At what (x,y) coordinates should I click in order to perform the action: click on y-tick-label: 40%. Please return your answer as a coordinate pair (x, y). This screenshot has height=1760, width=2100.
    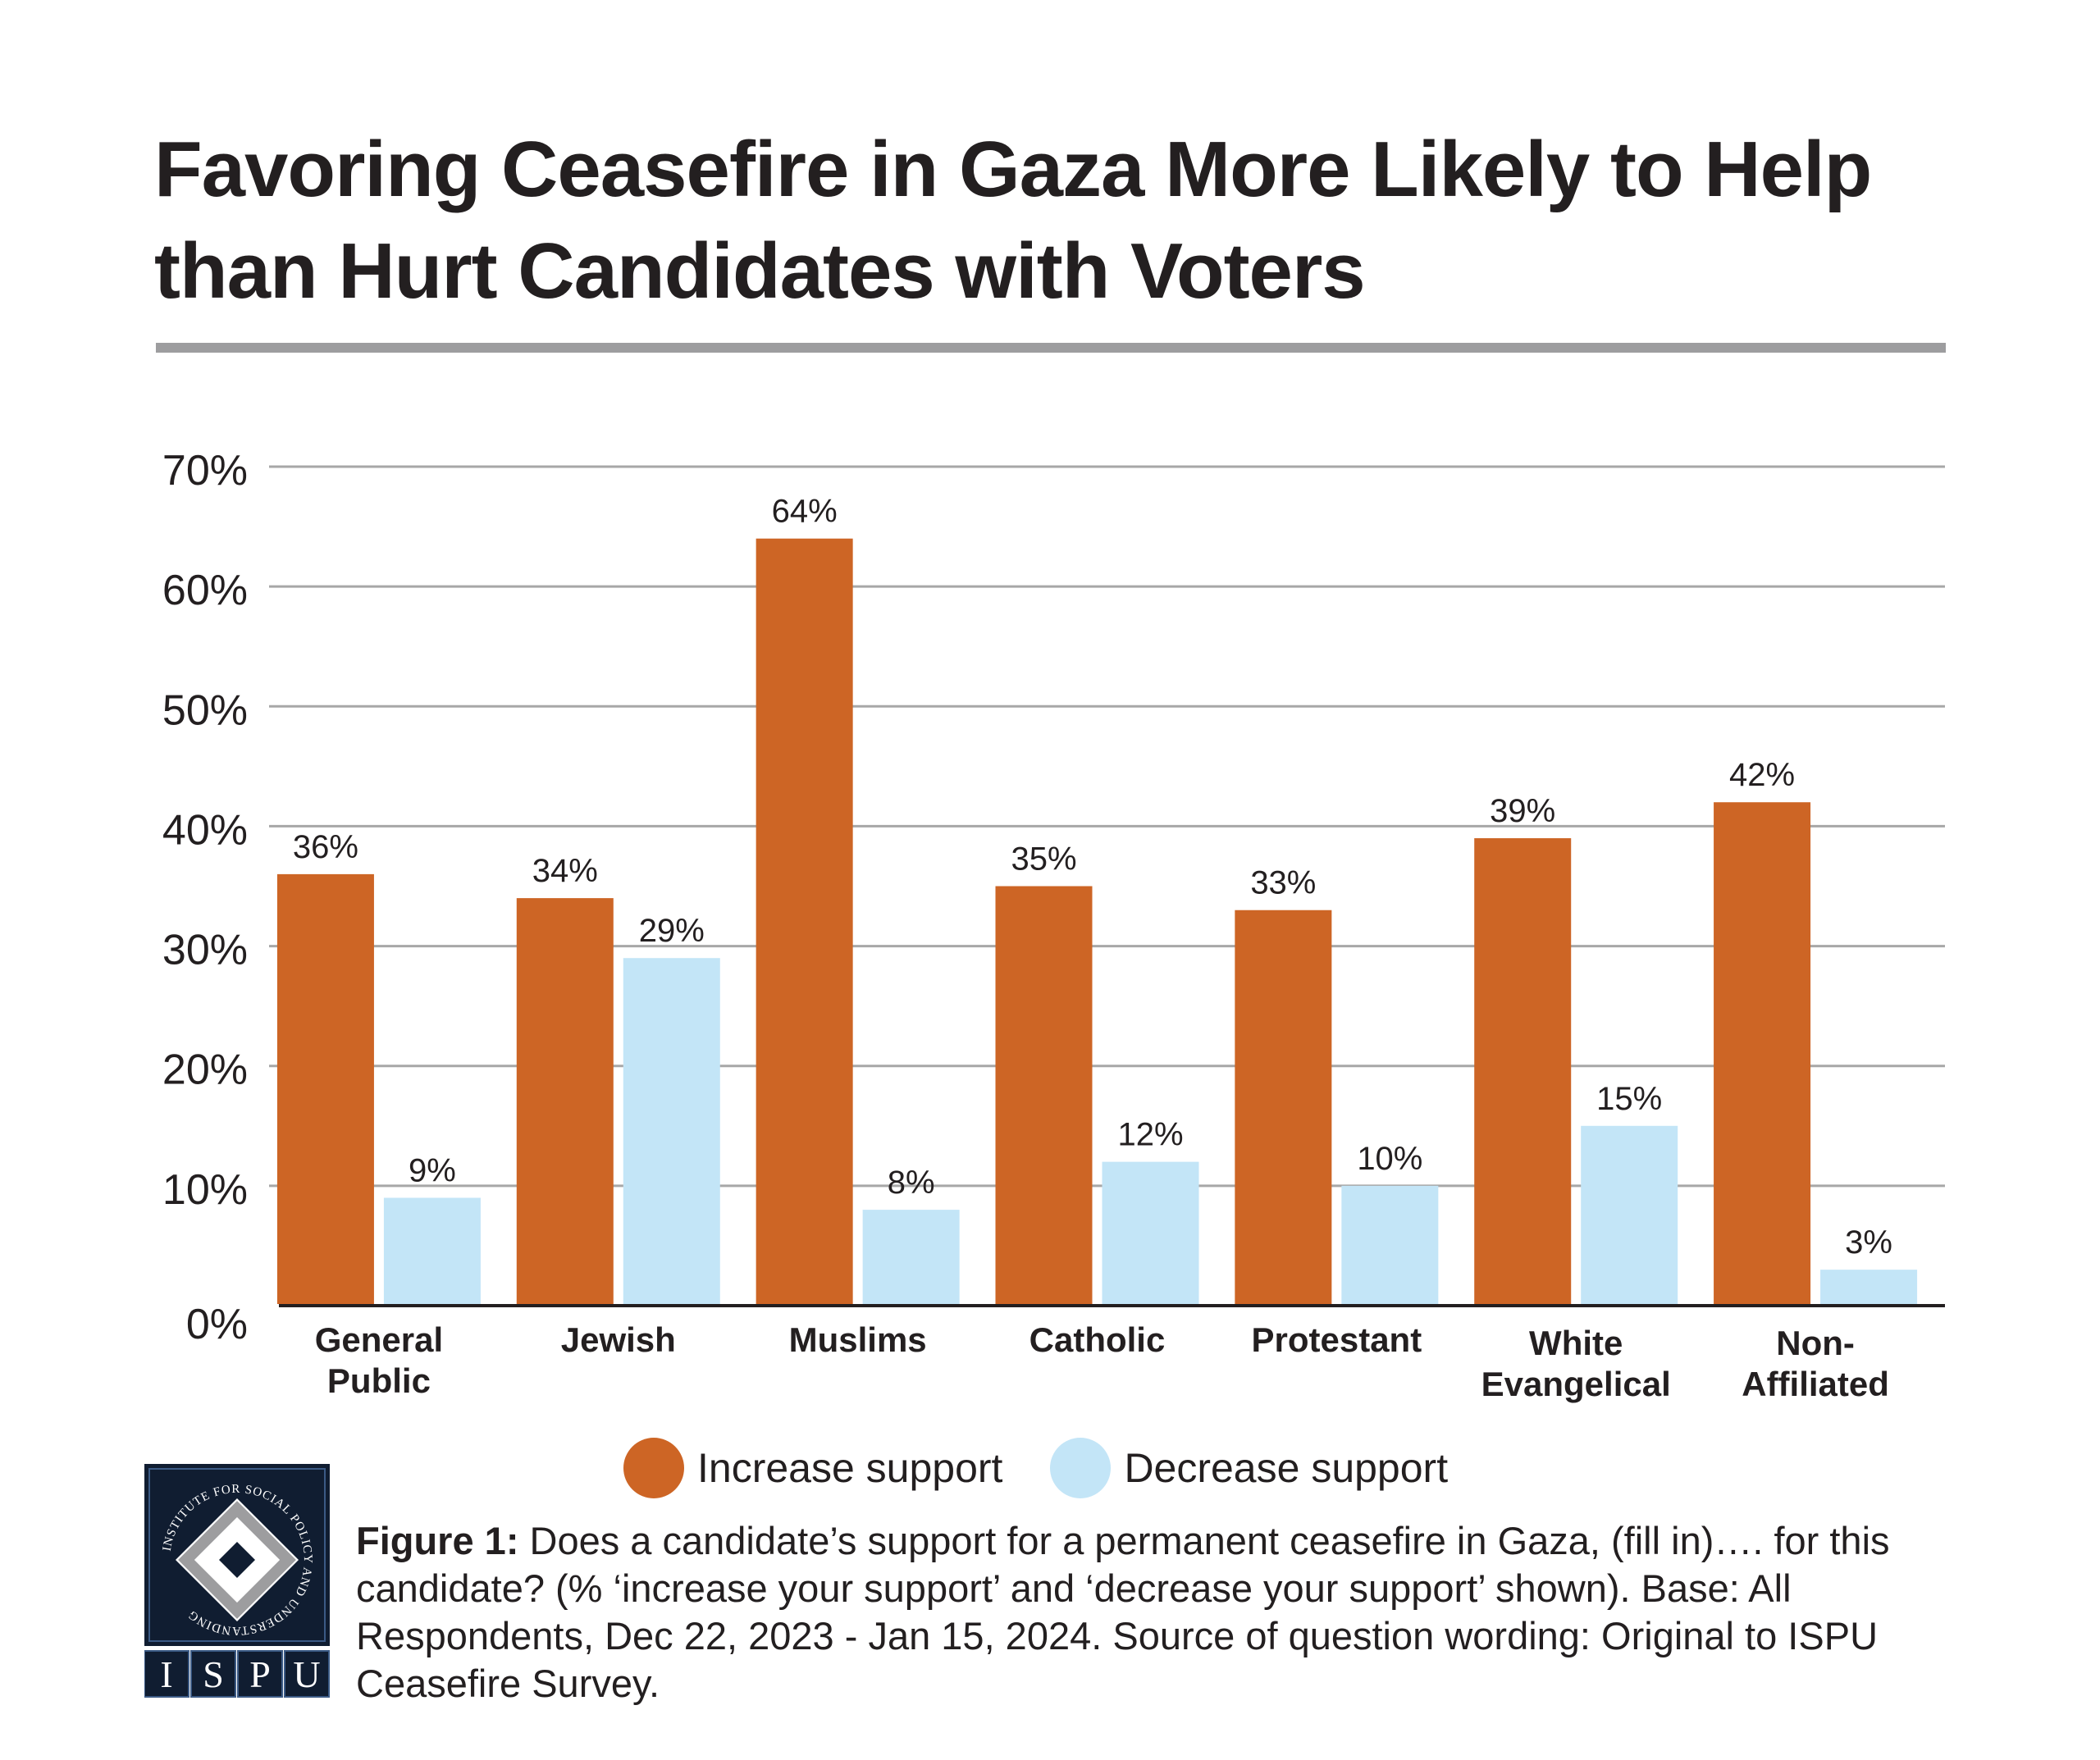
    Looking at the image, I should click on (205, 830).